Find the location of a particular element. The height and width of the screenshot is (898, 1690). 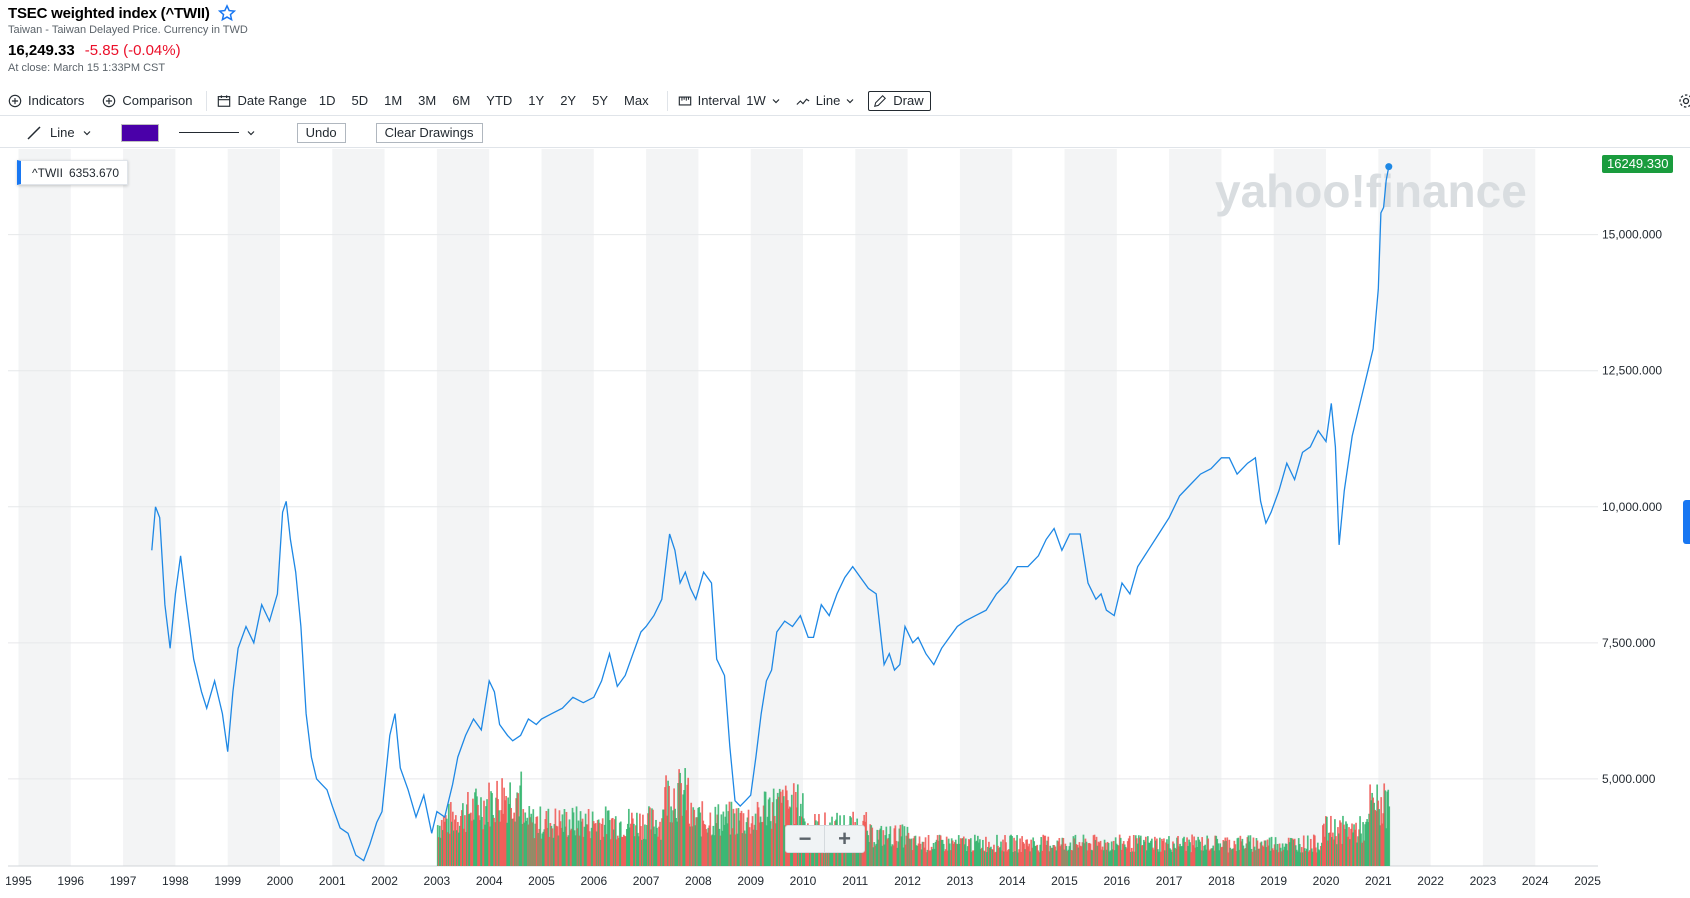

comparison-button: Comparison is located at coordinates (147, 101).